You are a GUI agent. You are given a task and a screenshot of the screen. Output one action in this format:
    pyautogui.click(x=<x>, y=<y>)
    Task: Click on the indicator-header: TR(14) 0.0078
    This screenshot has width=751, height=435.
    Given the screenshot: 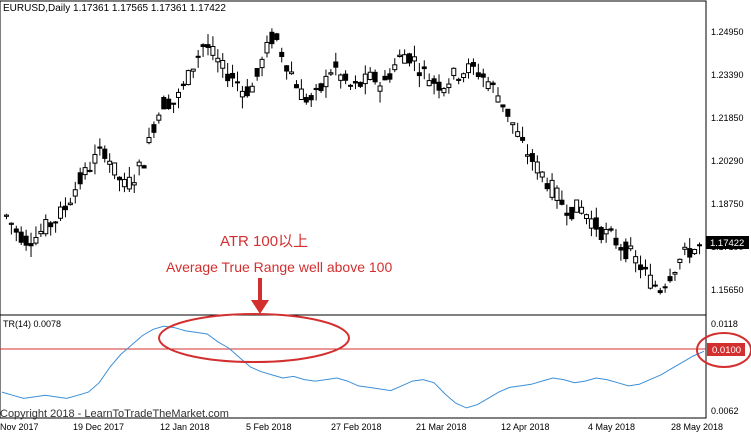 What is the action you would take?
    pyautogui.click(x=32, y=324)
    